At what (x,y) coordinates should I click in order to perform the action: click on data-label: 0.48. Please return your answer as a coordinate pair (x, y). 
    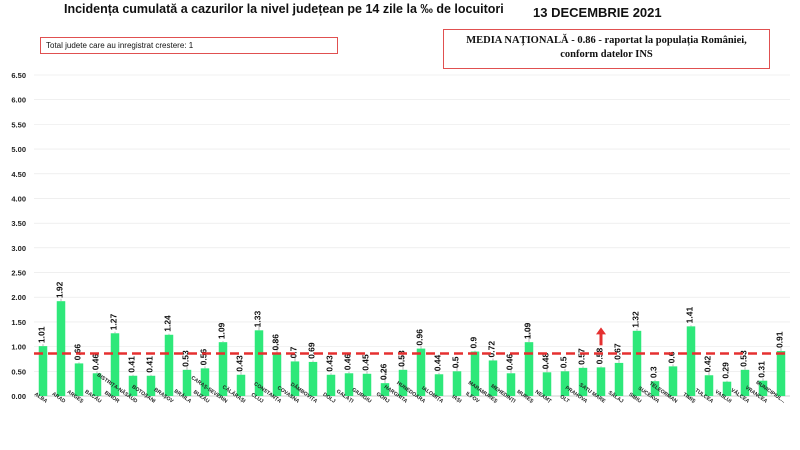
    Looking at the image, I should click on (546, 360).